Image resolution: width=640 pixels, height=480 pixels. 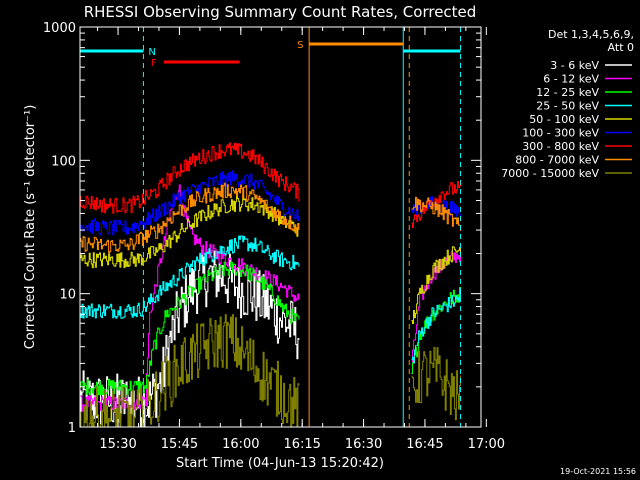 What do you see at coordinates (195, 63) in the screenshot?
I see `flare-marker: F` at bounding box center [195, 63].